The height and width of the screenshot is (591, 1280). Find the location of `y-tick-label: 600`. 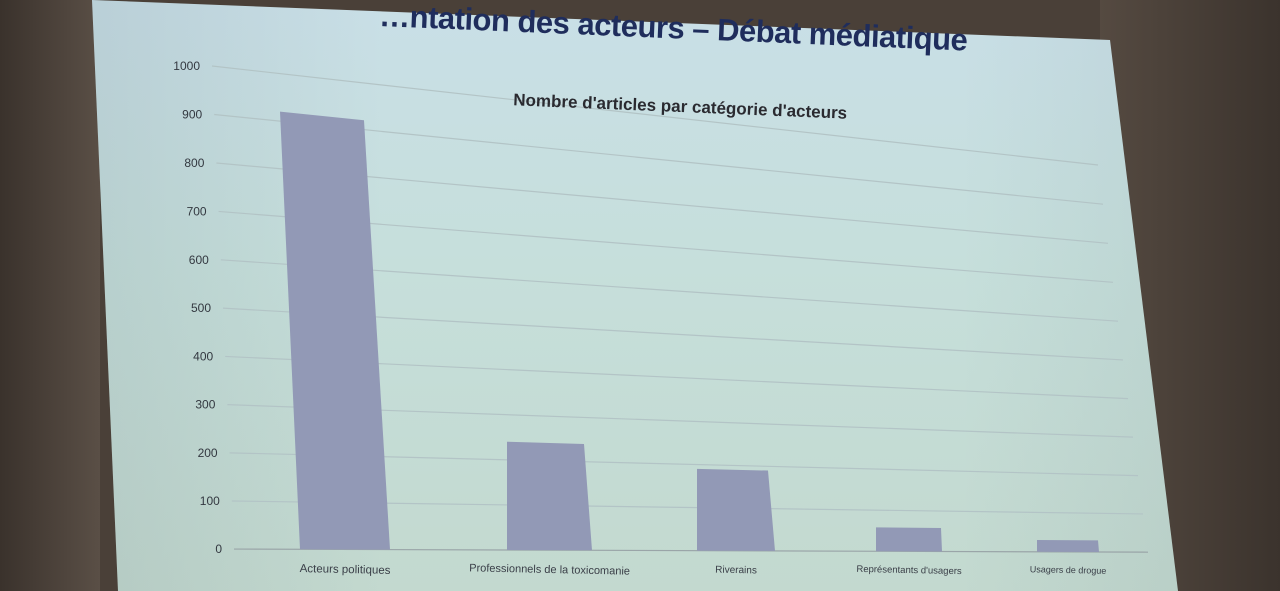

y-tick-label: 600 is located at coordinates (199, 260).